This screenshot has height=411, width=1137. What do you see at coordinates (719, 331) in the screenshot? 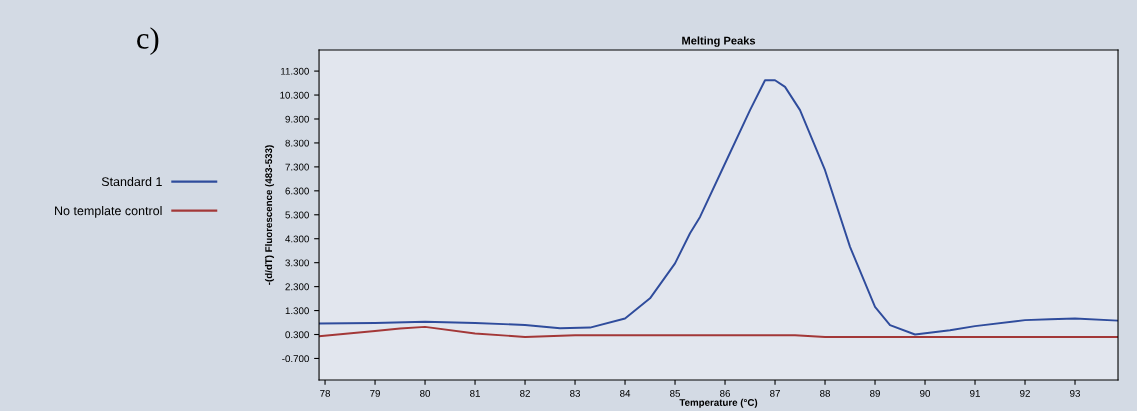
I see `line-series` at bounding box center [719, 331].